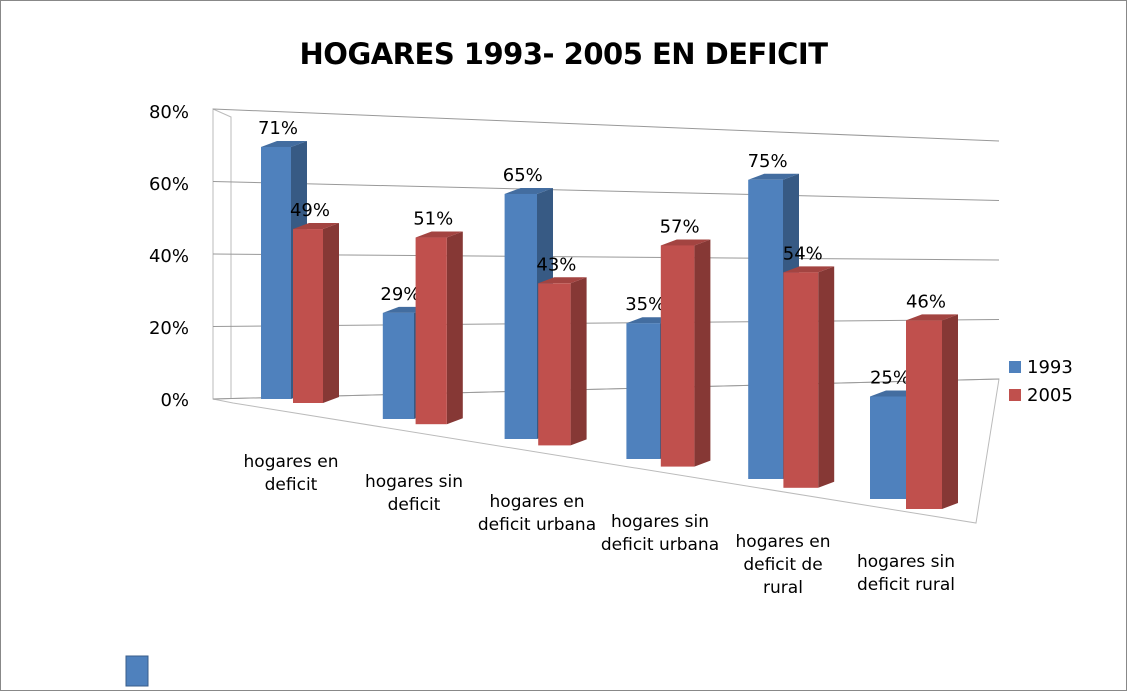 Image resolution: width=1127 pixels, height=691 pixels. I want to click on data-label: 54%, so click(803, 253).